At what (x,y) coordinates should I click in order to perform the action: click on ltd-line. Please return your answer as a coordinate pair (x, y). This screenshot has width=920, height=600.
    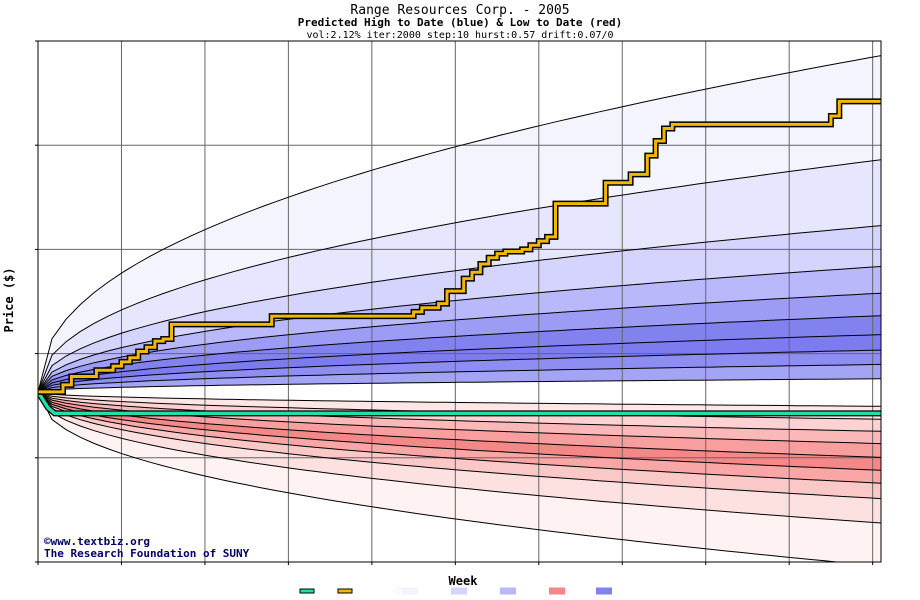
    Looking at the image, I should click on (459, 403).